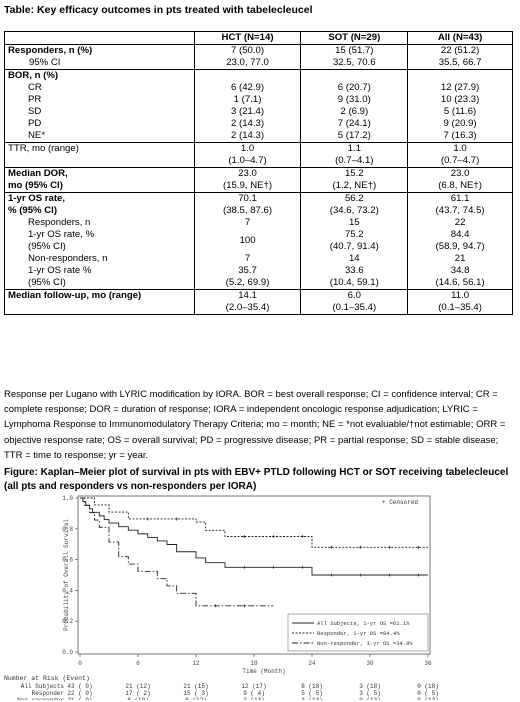  What do you see at coordinates (247, 38) in the screenshot?
I see `column-header: HCT (N=14)` at bounding box center [247, 38].